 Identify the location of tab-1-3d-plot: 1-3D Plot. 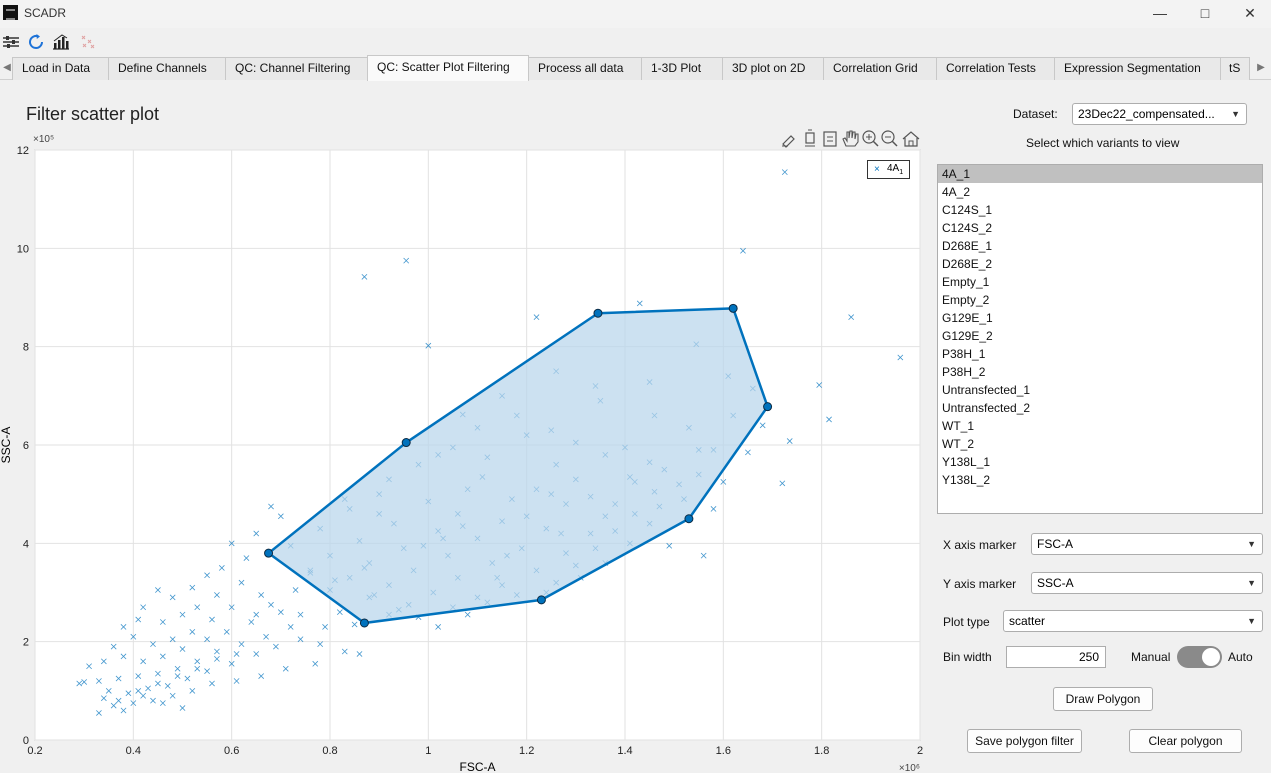
(682, 68).